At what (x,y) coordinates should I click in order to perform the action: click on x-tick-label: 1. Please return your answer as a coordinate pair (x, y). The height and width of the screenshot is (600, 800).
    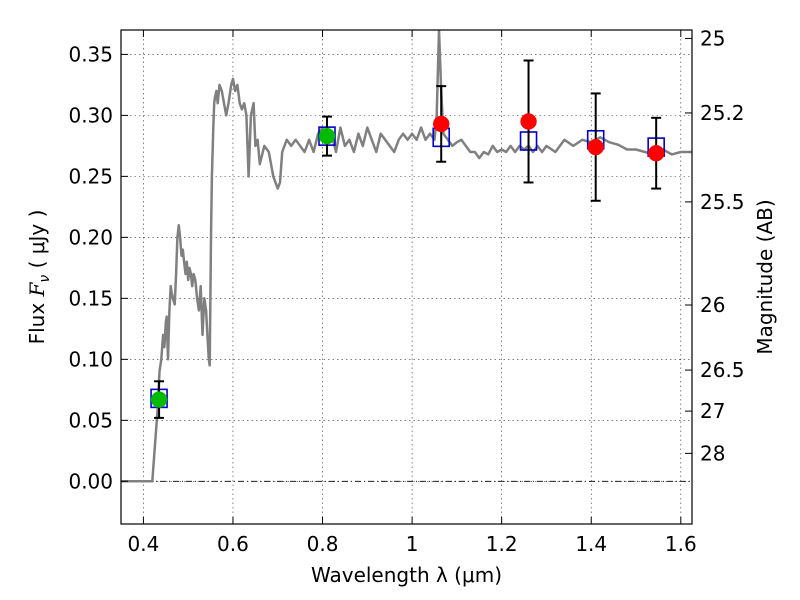
    Looking at the image, I should click on (412, 544).